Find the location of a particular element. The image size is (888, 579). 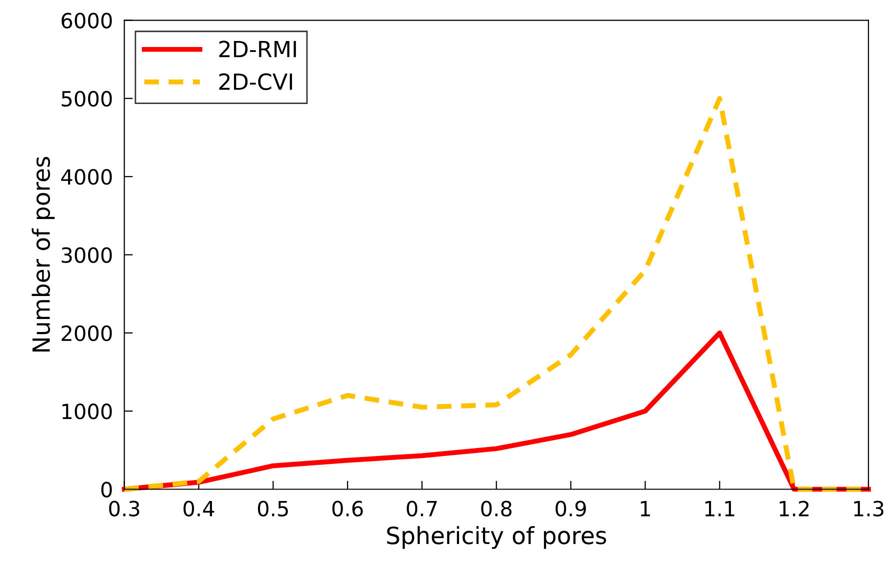

y-tick-label: 5000 is located at coordinates (87, 98).